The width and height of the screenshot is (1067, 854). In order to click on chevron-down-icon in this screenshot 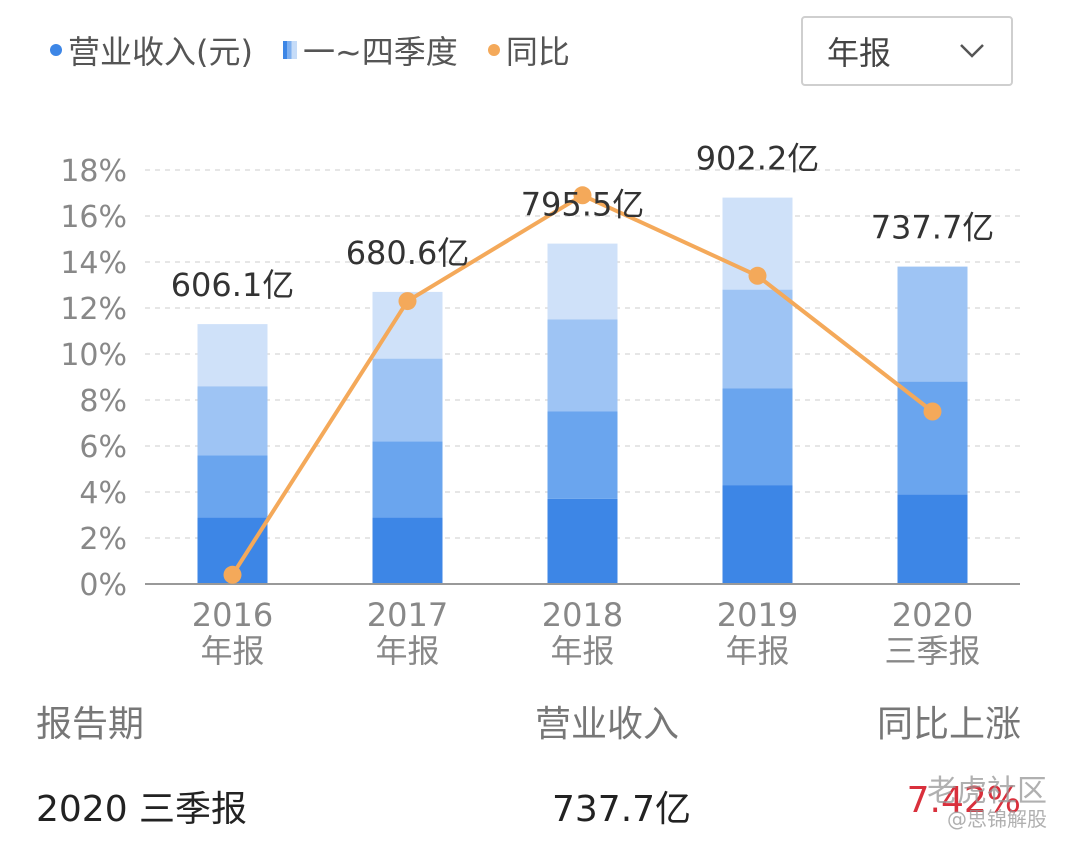, I will do `click(972, 51)`.